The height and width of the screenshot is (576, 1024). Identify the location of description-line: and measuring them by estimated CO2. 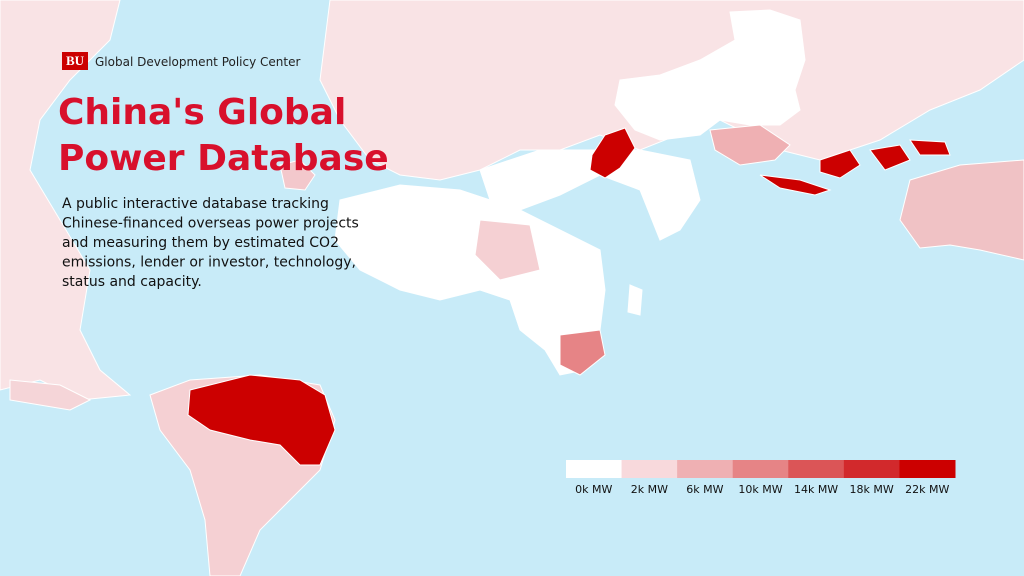
(200, 243).